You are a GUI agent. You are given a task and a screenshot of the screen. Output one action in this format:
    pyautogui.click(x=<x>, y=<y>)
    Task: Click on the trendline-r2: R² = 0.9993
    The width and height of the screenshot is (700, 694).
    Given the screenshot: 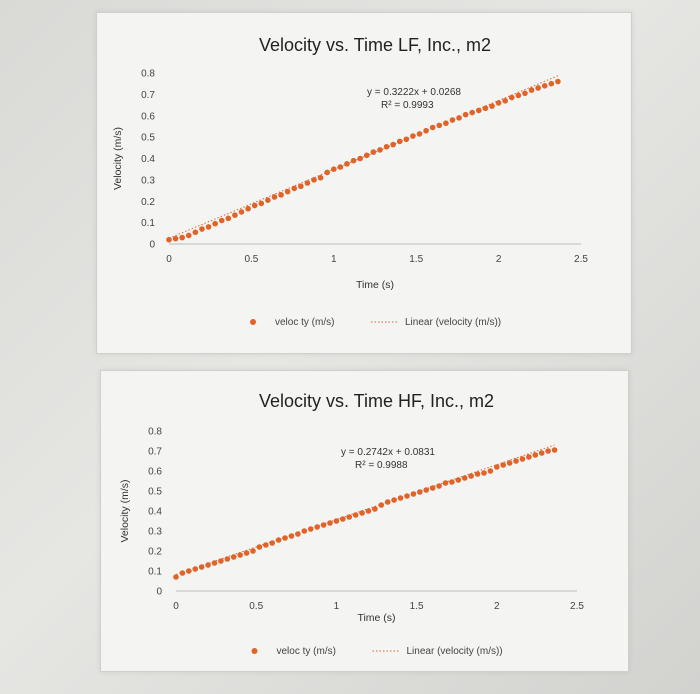 What is the action you would take?
    pyautogui.click(x=407, y=105)
    